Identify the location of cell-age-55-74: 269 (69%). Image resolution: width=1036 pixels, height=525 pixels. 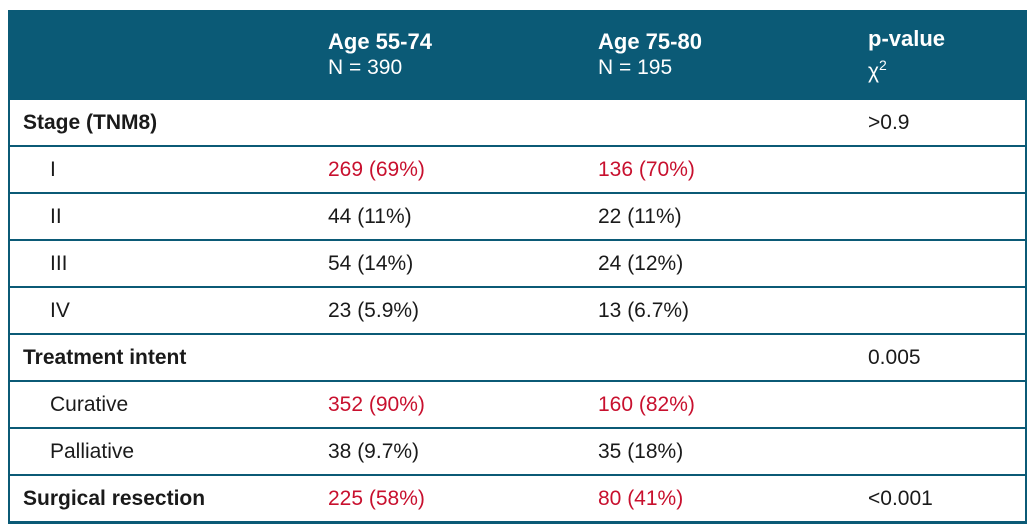
(376, 169).